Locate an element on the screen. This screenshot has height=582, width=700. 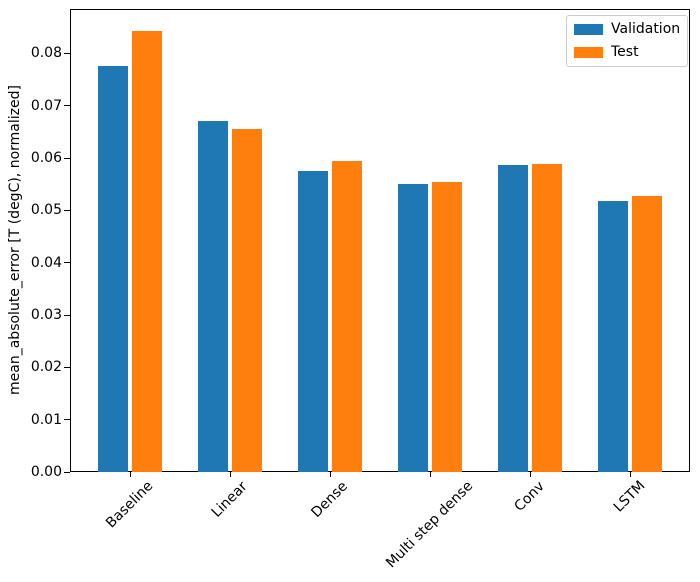
bar-validation-lstm is located at coordinates (613, 336).